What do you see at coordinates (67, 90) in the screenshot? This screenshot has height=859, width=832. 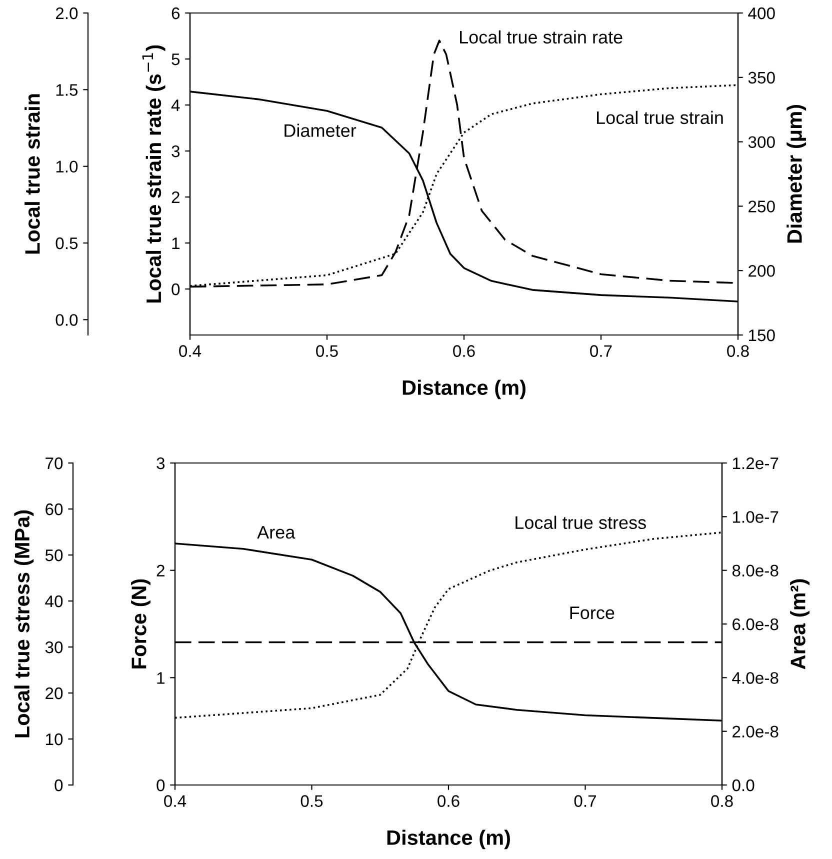 I see `y3-tick-label: 1.5` at bounding box center [67, 90].